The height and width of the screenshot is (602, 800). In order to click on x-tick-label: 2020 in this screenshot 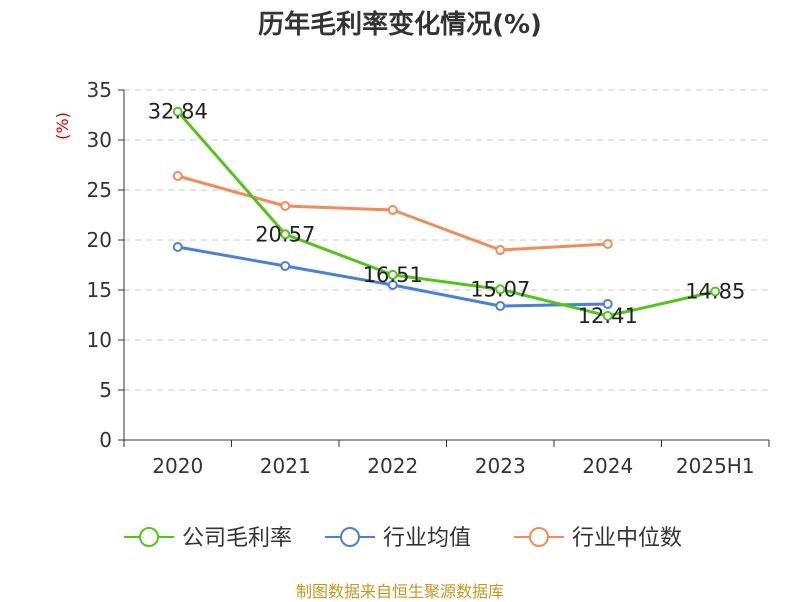, I will do `click(177, 466)`.